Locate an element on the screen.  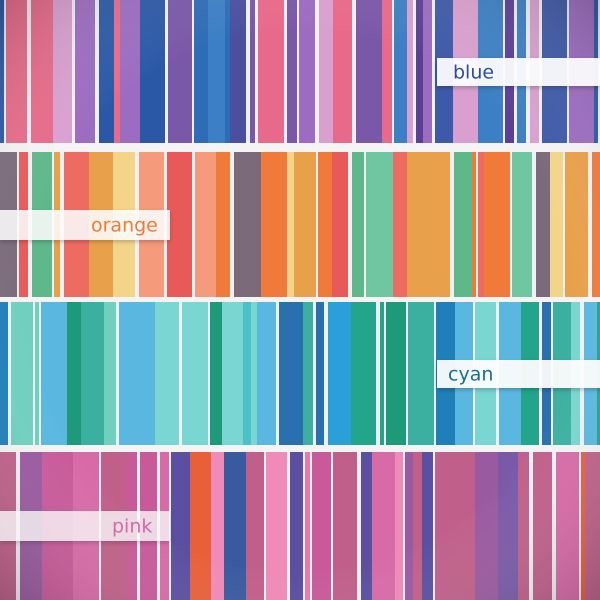
label-box: cyan is located at coordinates (518, 374).